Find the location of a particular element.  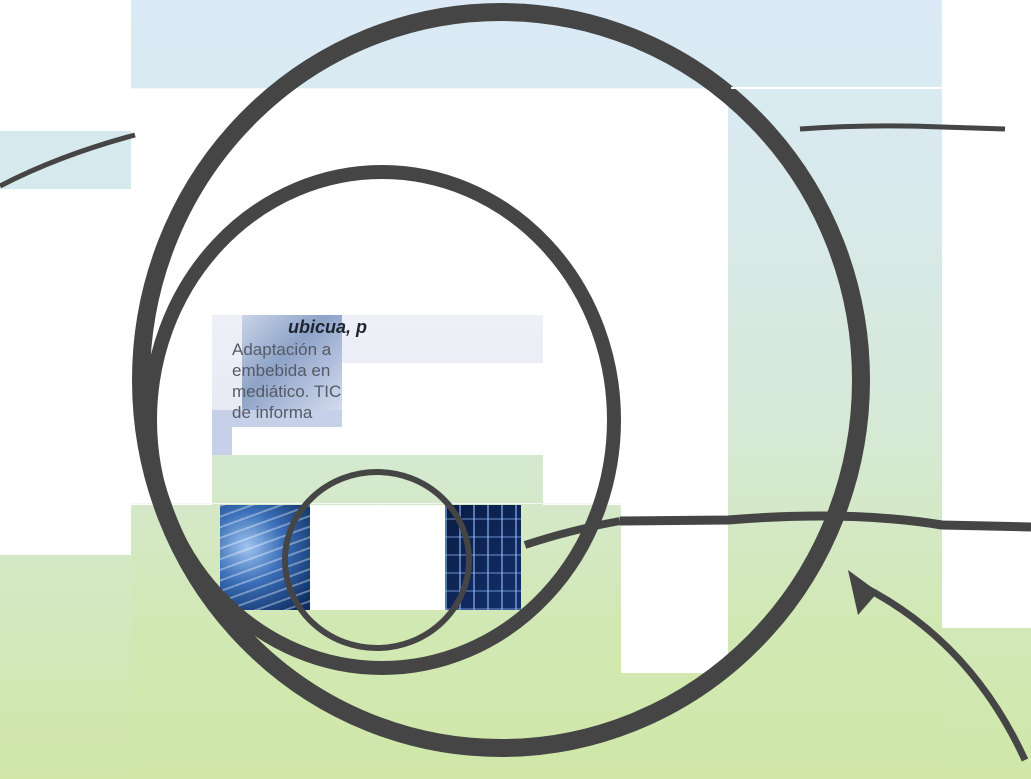

content-panel-right-inner is located at coordinates (674, 494).